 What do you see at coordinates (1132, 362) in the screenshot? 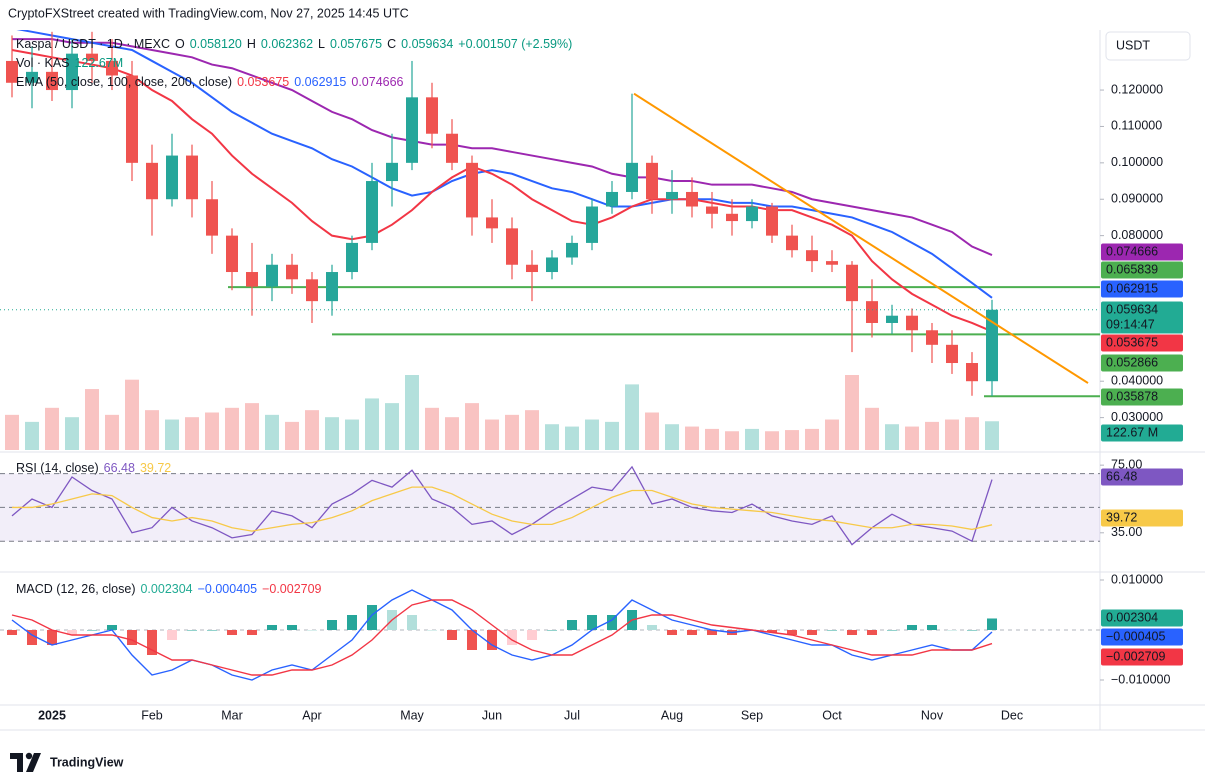
I see `price-badge-label: 0.052866` at bounding box center [1132, 362].